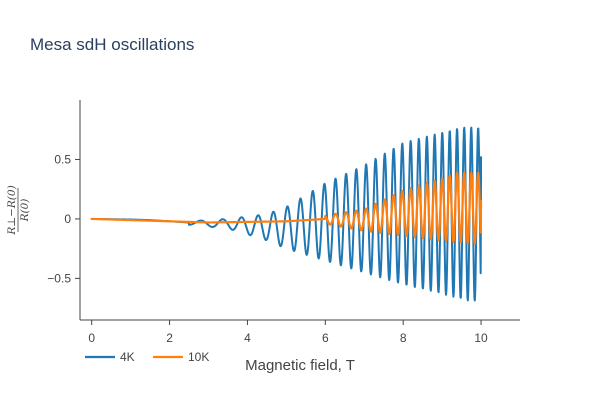 The width and height of the screenshot is (600, 400). I want to click on x-tick-label: 6, so click(325, 338).